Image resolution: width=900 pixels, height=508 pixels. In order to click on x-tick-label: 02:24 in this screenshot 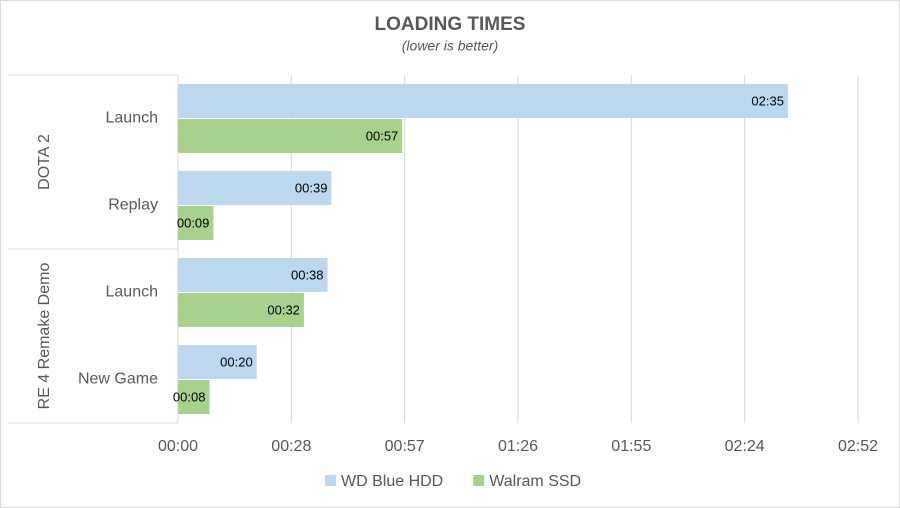, I will do `click(745, 446)`.